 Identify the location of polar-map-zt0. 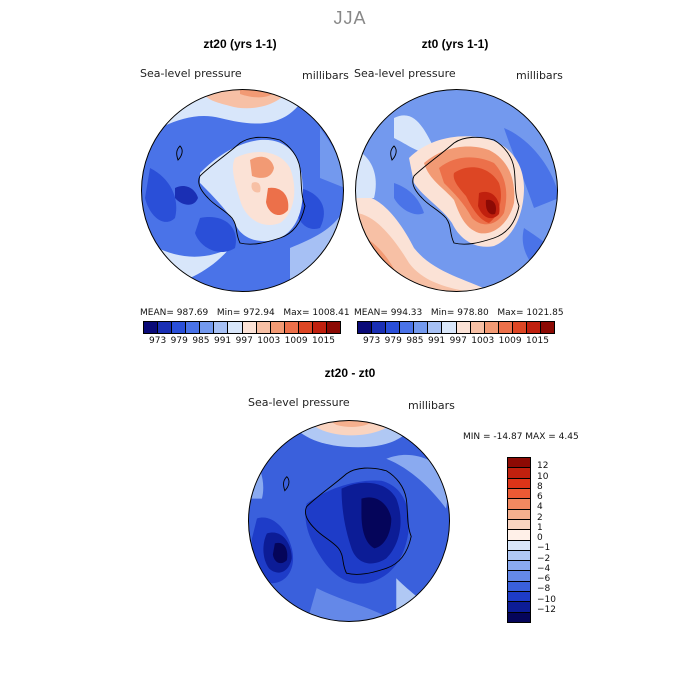
(456, 190).